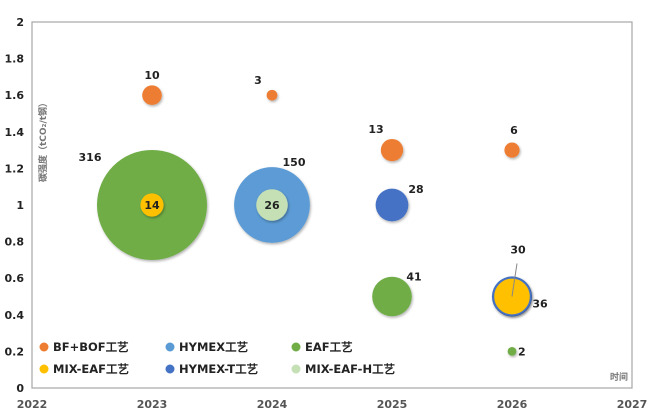  I want to click on x-tick-label: 2025, so click(392, 404).